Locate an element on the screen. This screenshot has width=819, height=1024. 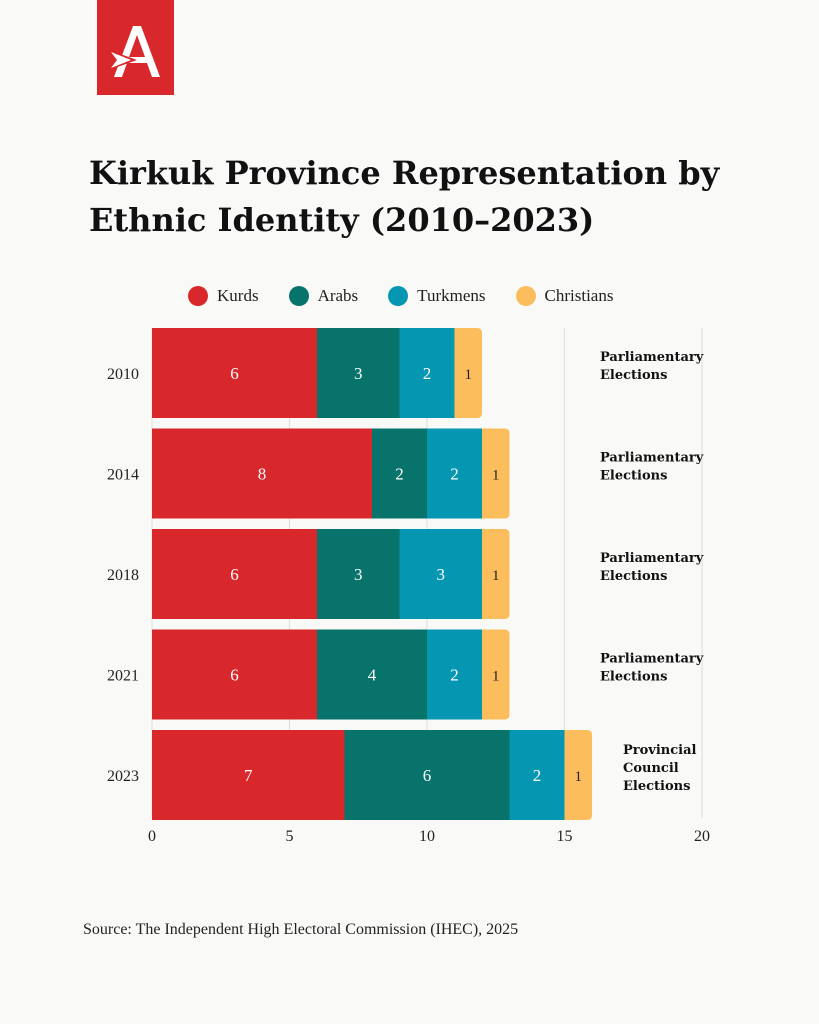
data-label: 7 is located at coordinates (248, 775).